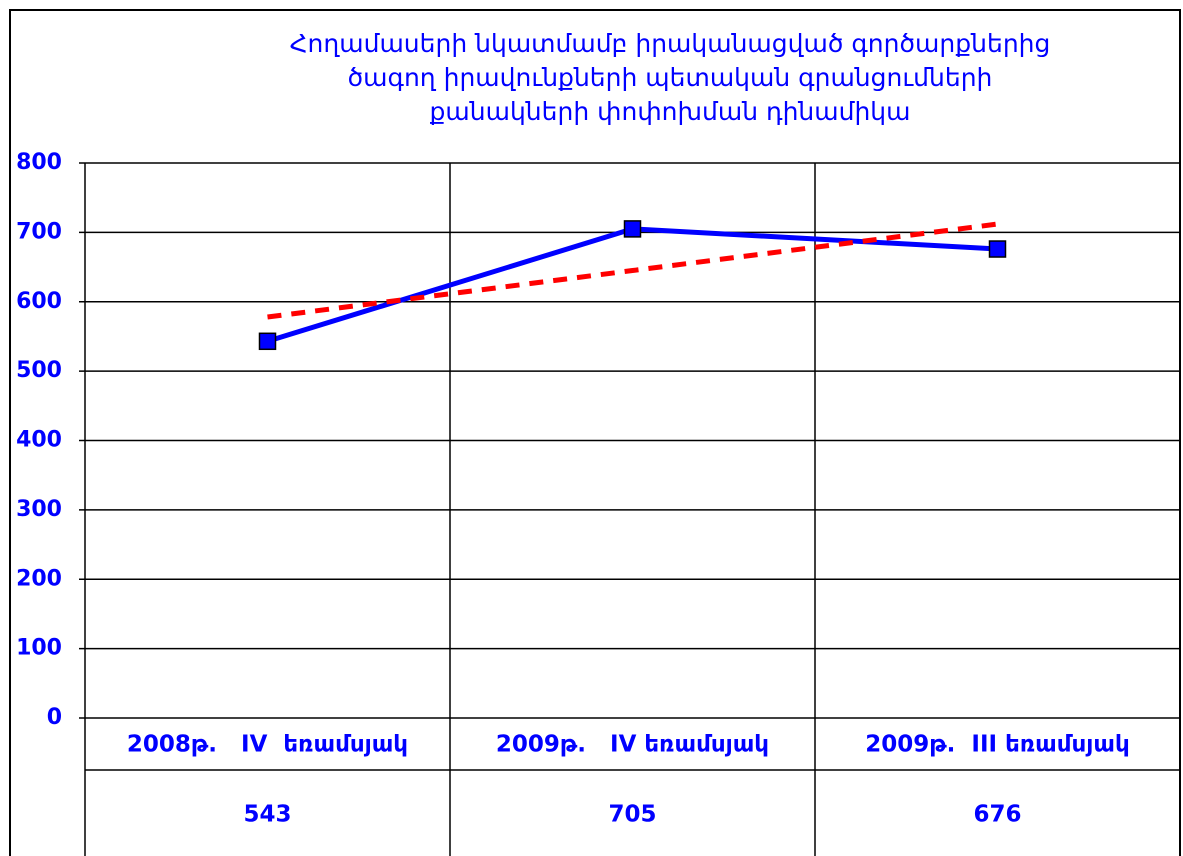 The height and width of the screenshot is (856, 1183). Describe the element at coordinates (632, 745) in the screenshot. I see `x-tick-label: 2009թ. IV եռամսյակ` at that location.